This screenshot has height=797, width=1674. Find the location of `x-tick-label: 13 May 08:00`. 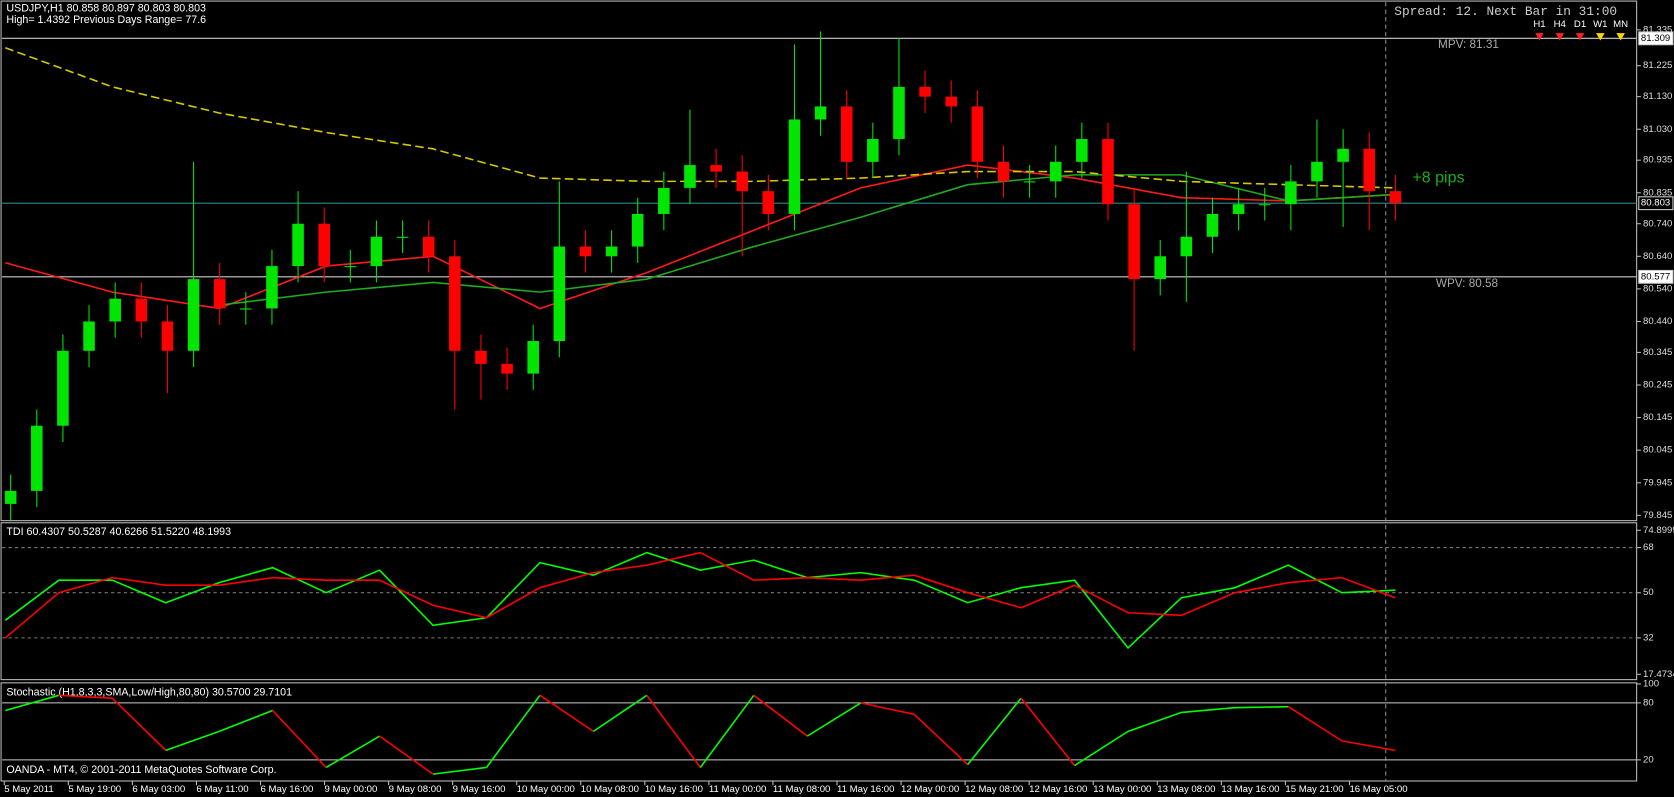

x-tick-label: 13 May 08:00 is located at coordinates (1186, 789).